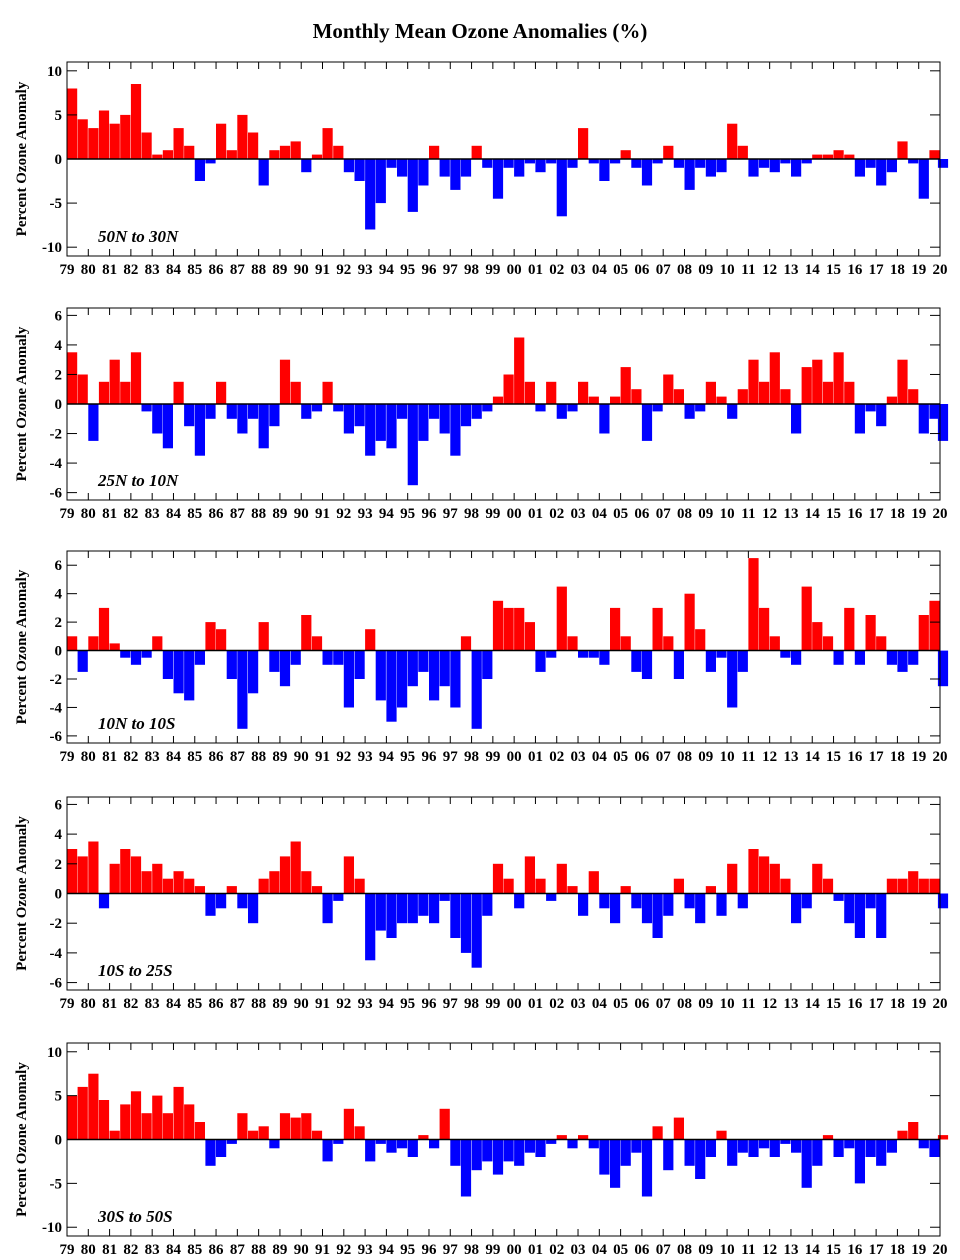 This screenshot has width=960, height=1260. What do you see at coordinates (52, 248) in the screenshot?
I see `y-tick-label: -10` at bounding box center [52, 248].